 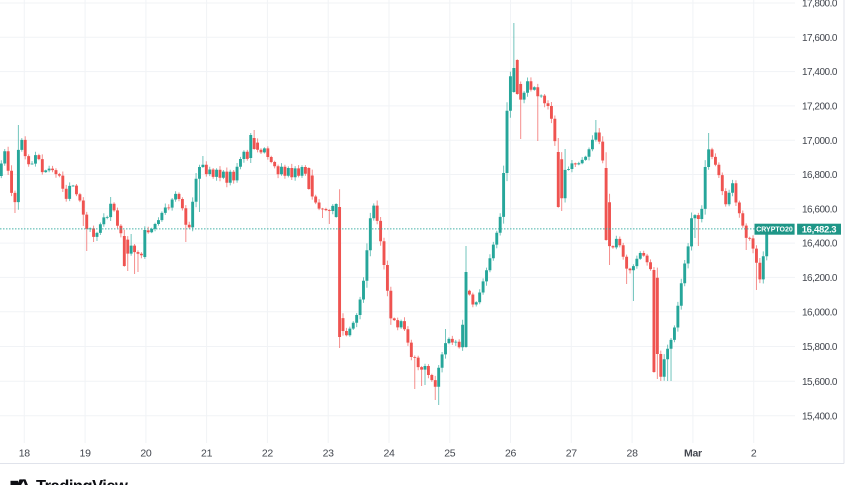 What do you see at coordinates (820, 382) in the screenshot?
I see `svg-text: 15,600.0` at bounding box center [820, 382].